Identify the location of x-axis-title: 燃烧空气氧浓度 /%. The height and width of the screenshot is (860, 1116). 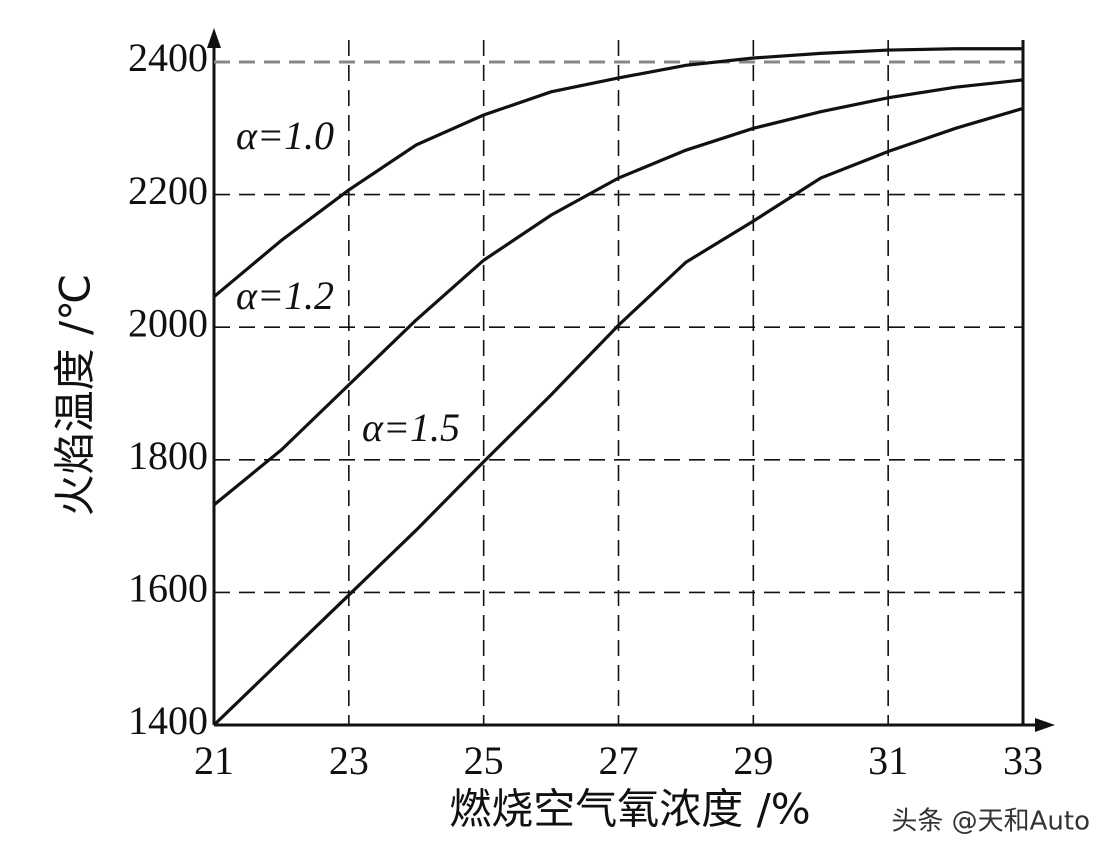
(629, 809).